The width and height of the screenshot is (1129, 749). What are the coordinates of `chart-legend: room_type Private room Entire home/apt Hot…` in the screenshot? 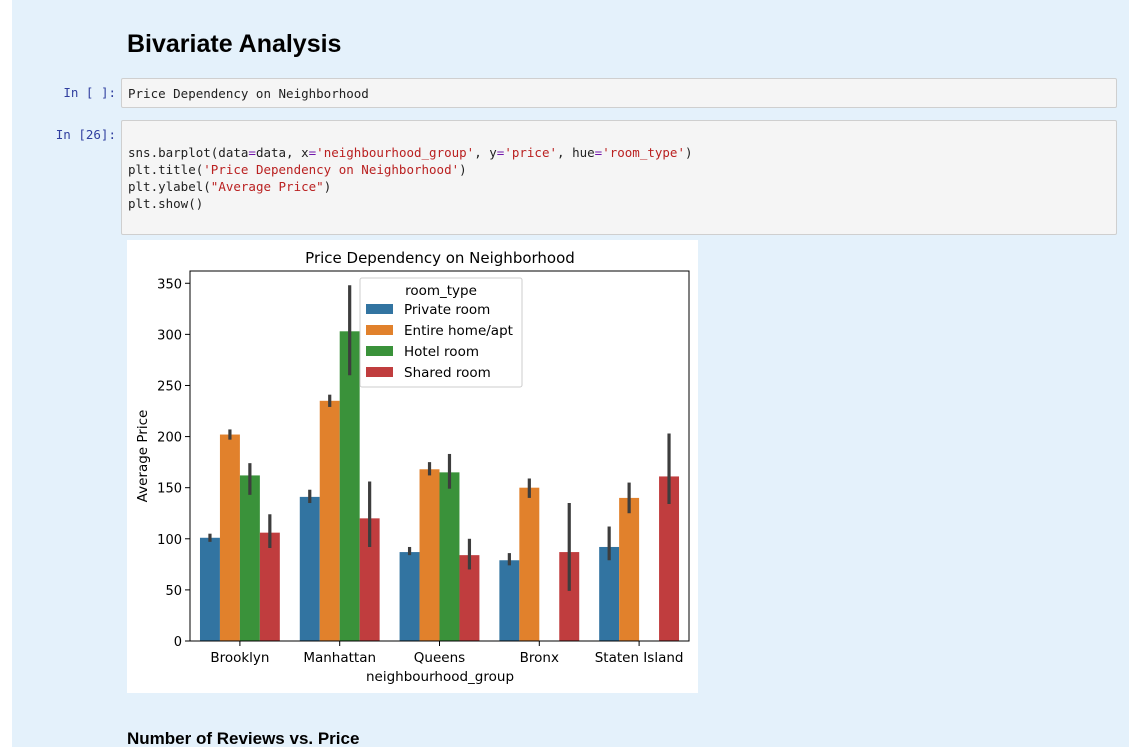 It's located at (441, 332).